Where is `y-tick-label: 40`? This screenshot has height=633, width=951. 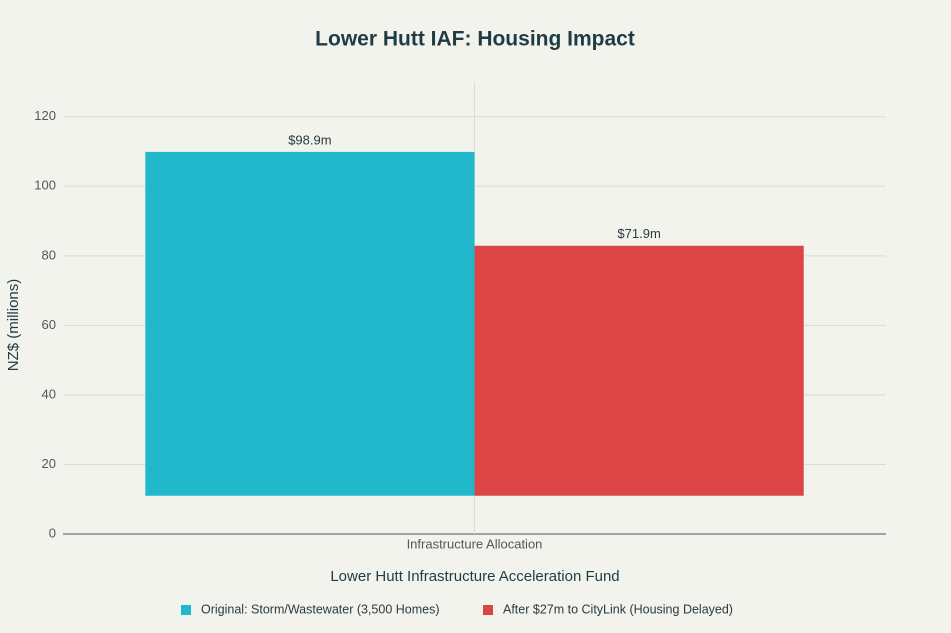 y-tick-label: 40 is located at coordinates (49, 393).